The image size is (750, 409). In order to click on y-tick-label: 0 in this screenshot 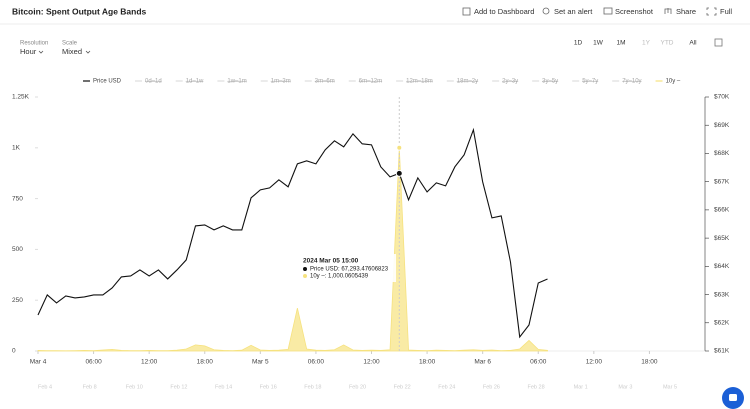, I will do `click(14, 351)`.